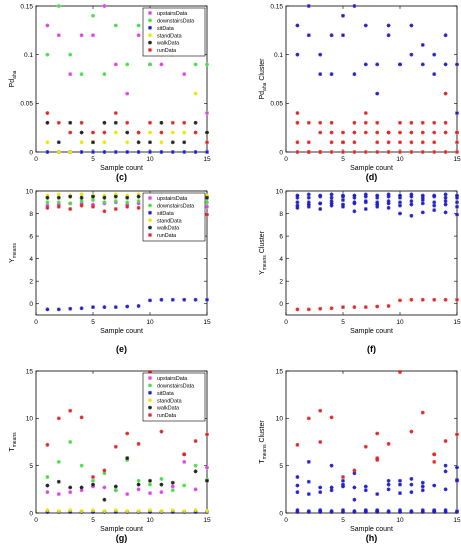 The width and height of the screenshot is (461, 550). I want to click on y-tick-label: 0.05, so click(276, 104).